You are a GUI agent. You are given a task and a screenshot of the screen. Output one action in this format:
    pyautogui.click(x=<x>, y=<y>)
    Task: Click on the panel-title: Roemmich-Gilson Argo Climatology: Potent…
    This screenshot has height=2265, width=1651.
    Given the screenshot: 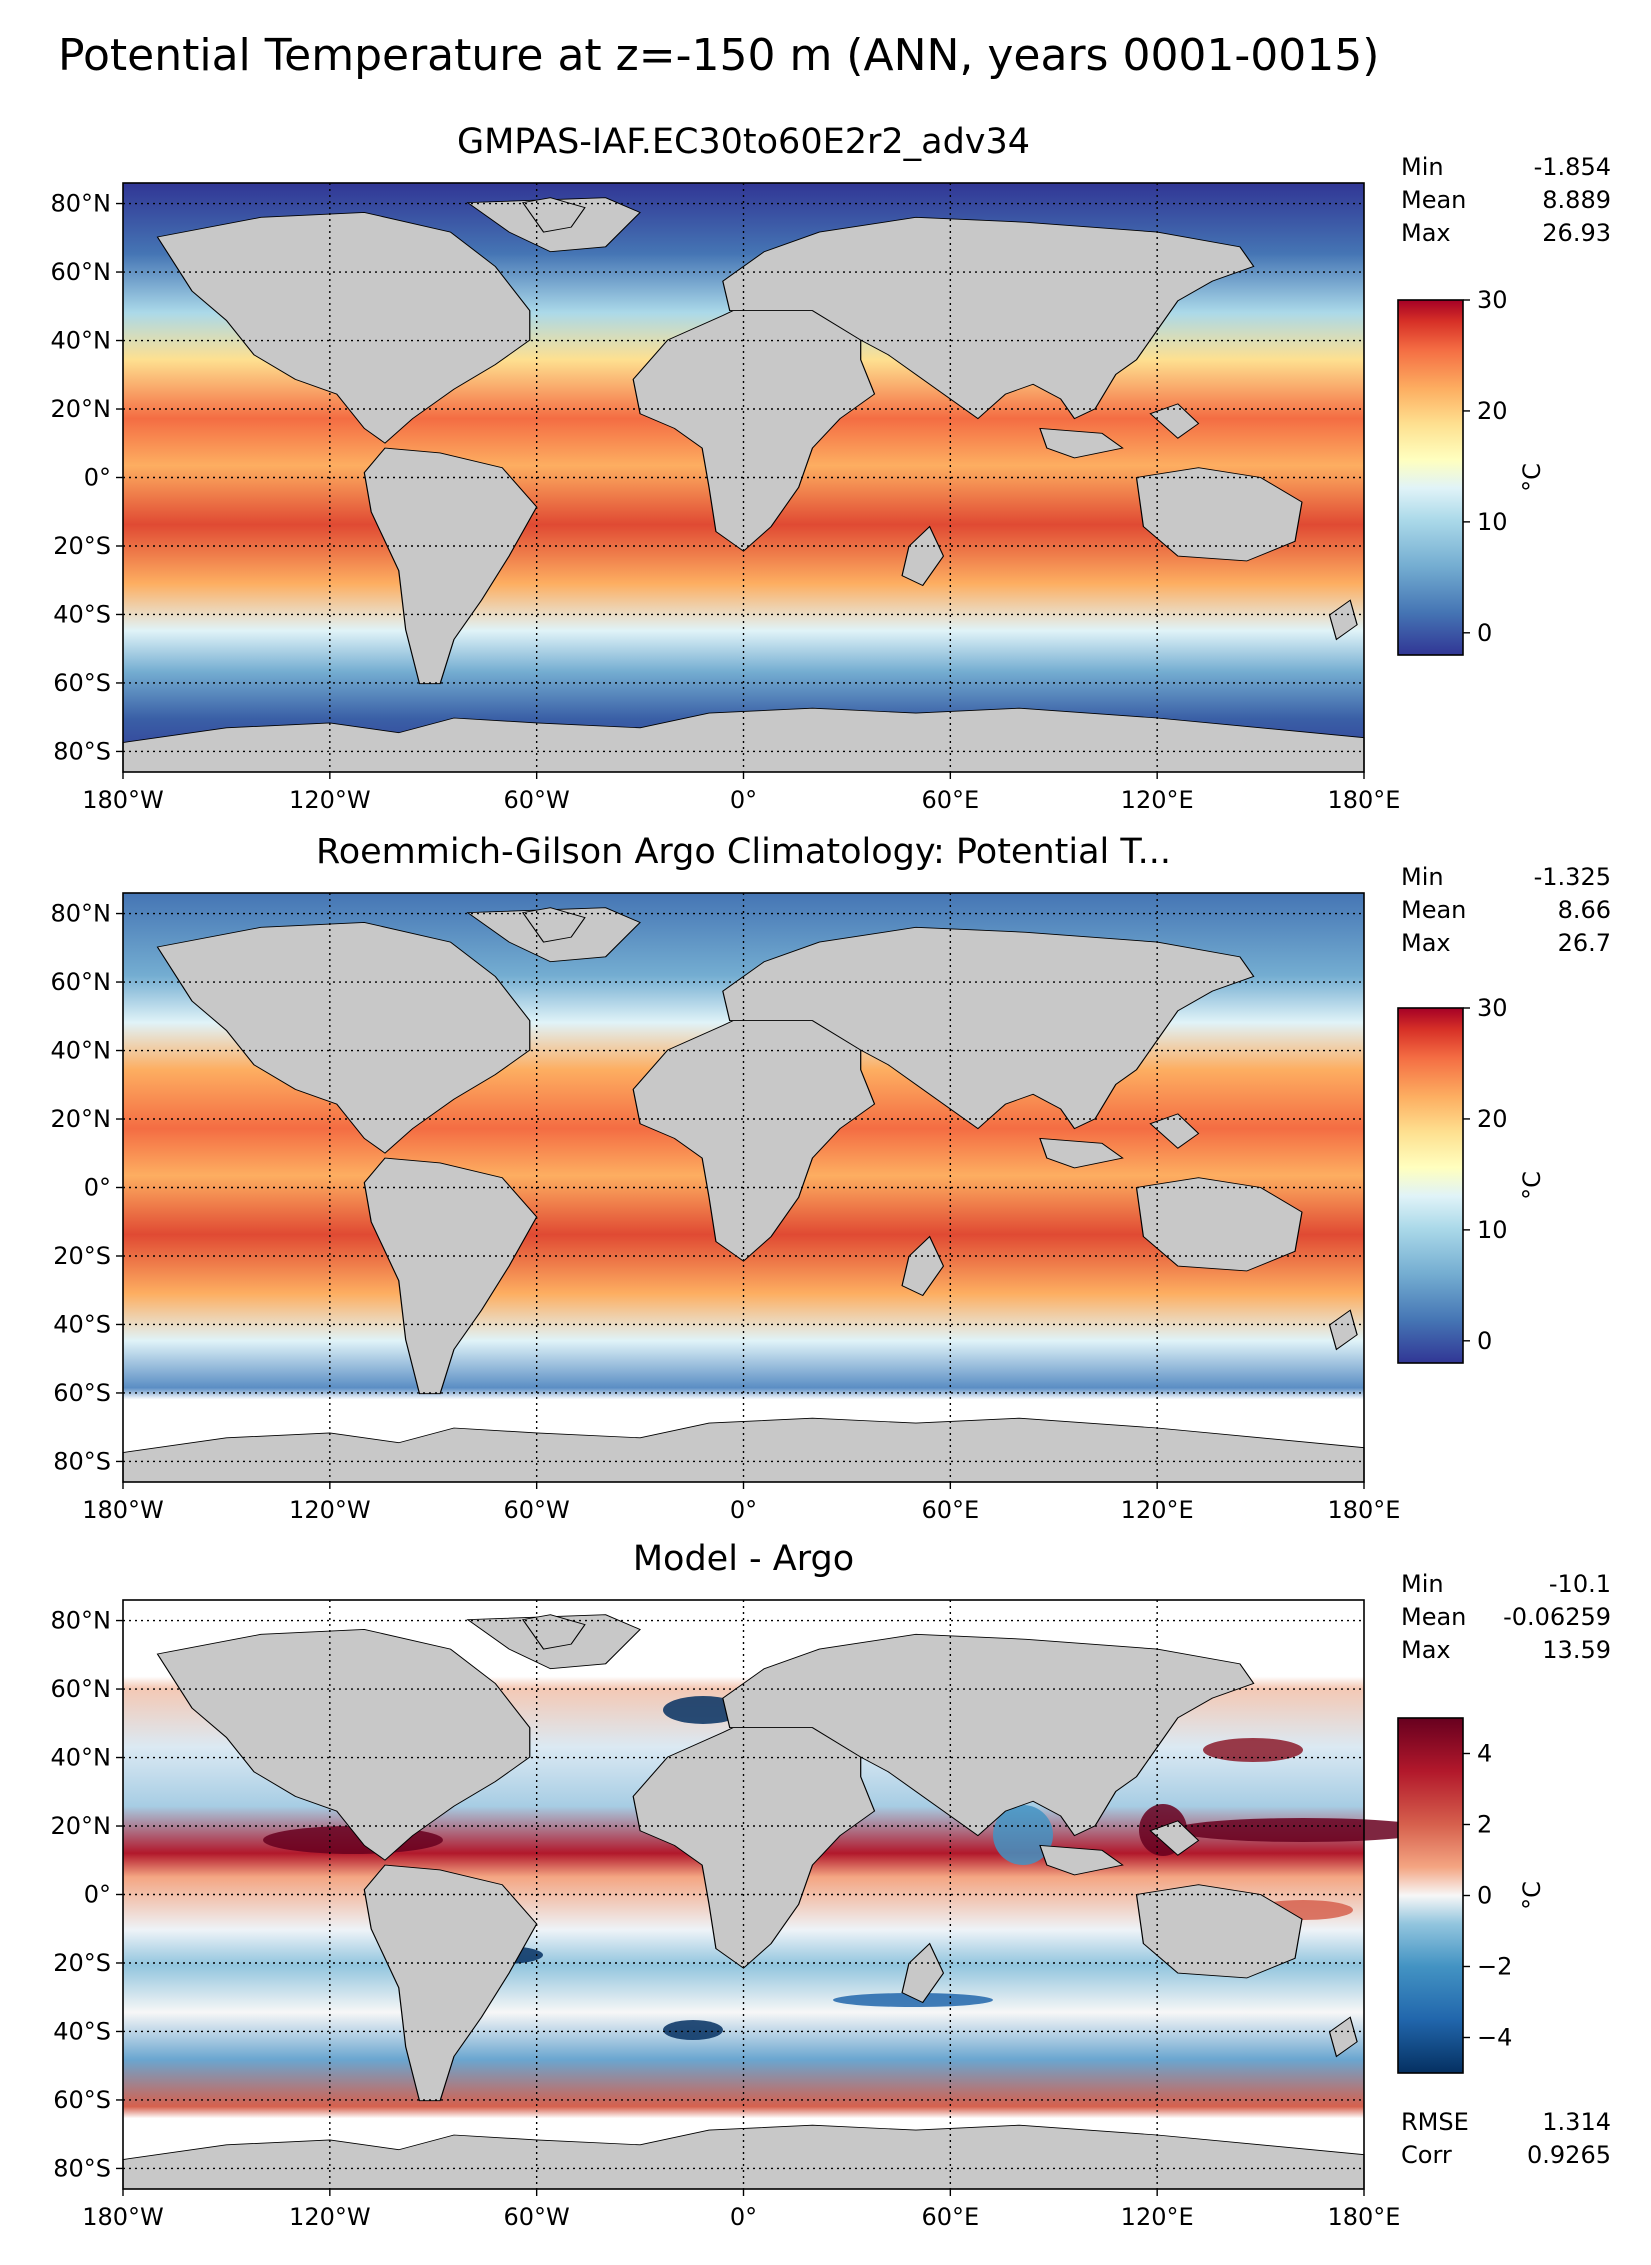 What is the action you would take?
    pyautogui.click(x=743, y=852)
    